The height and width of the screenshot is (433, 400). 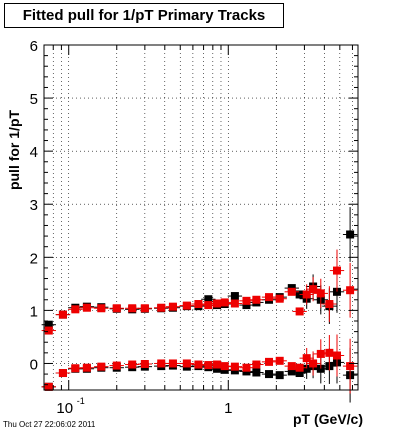 I want to click on y-tick-label: 5, so click(x=34, y=99).